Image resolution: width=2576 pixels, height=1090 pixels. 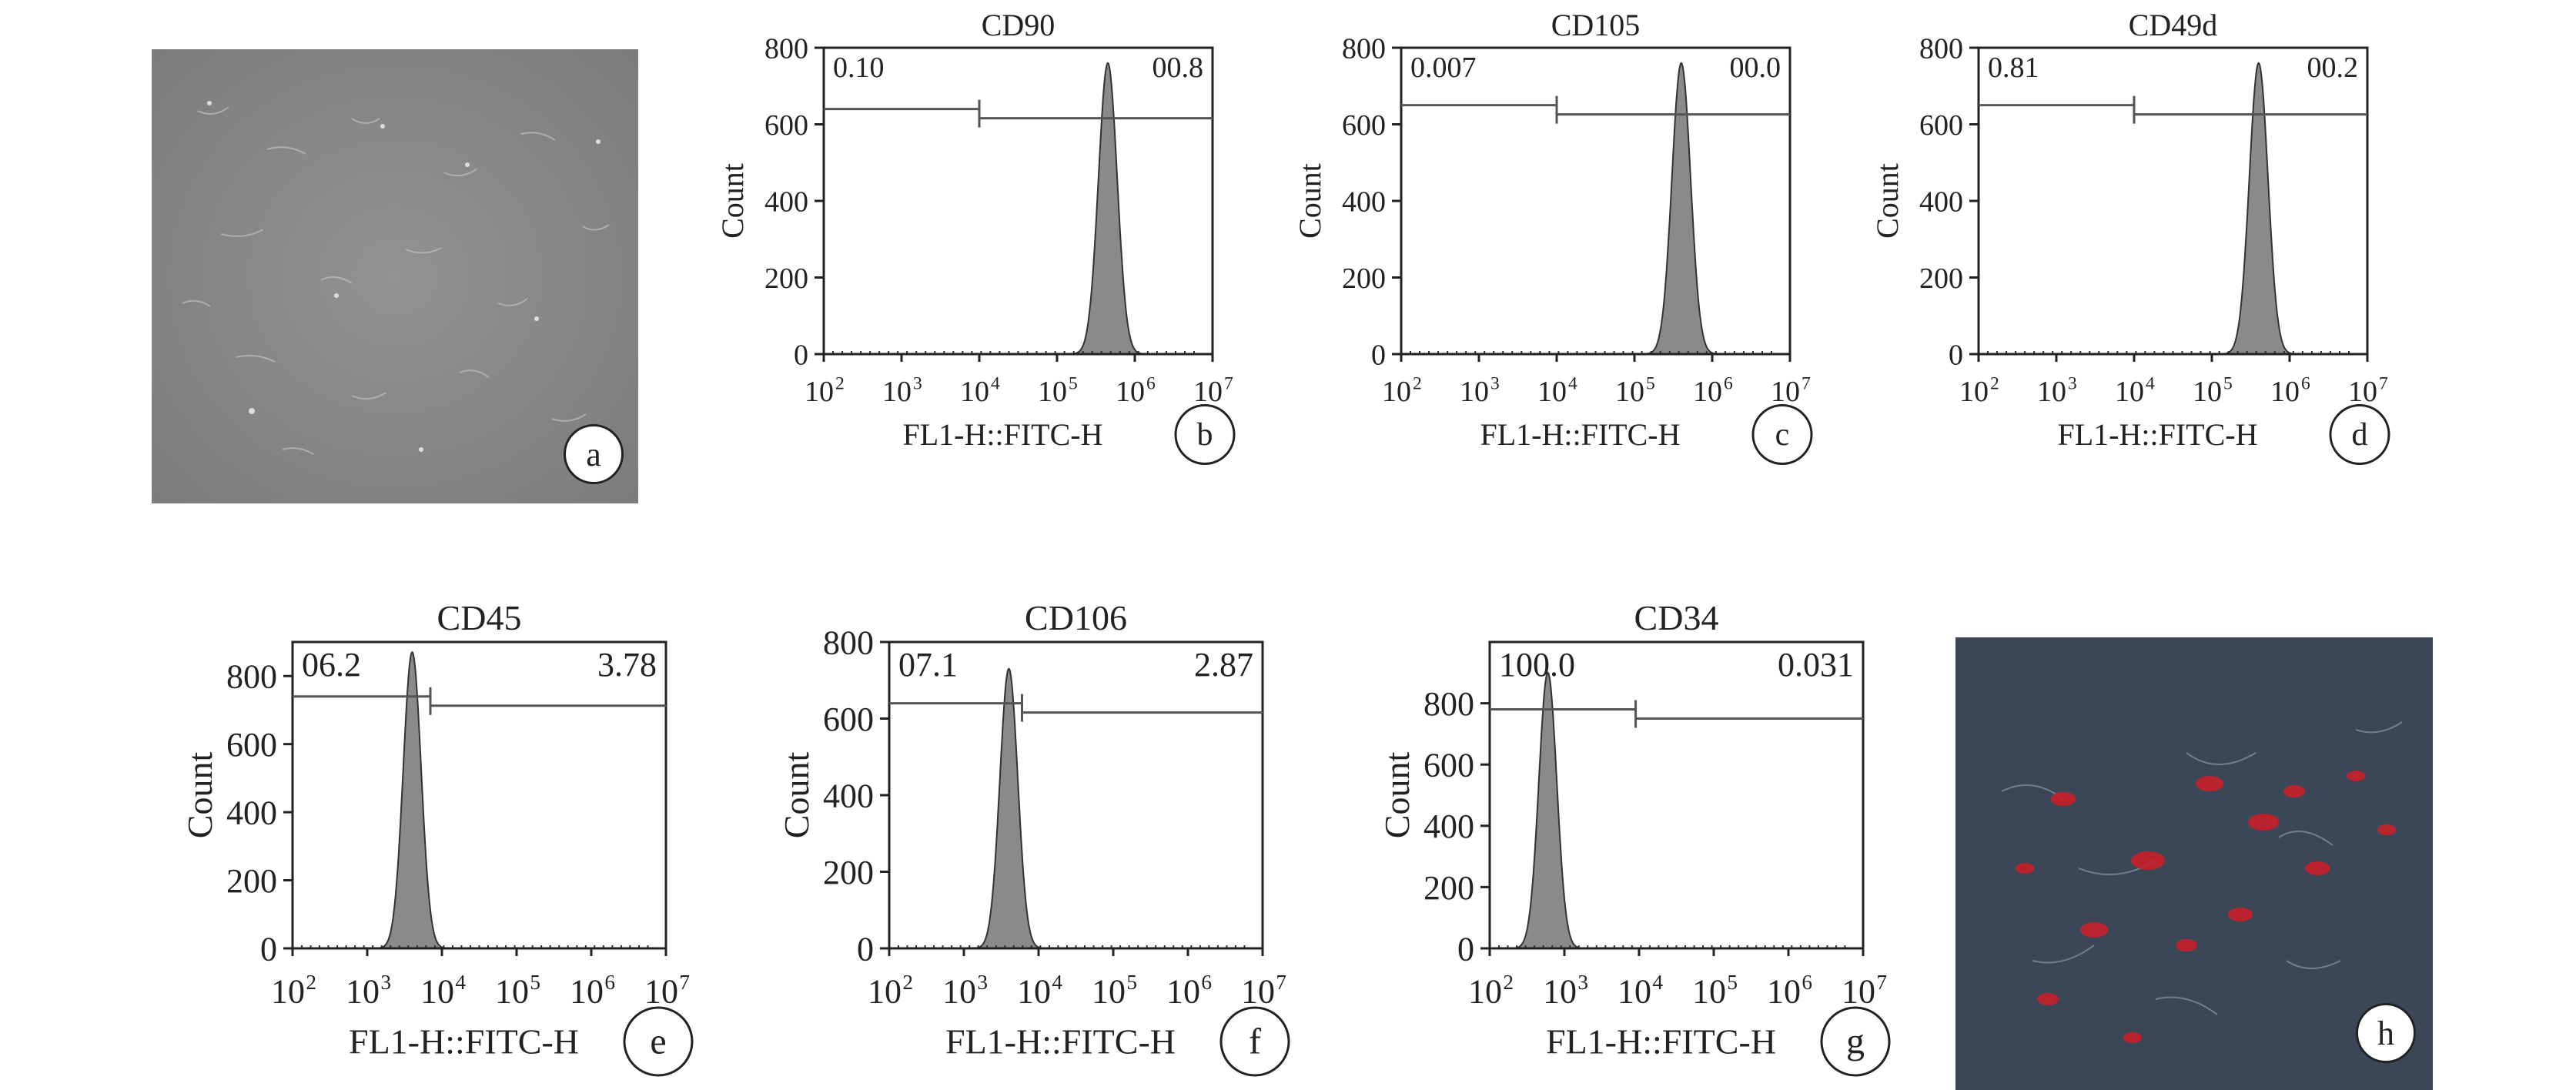 I want to click on micrograph-h-image, so click(x=2194, y=864).